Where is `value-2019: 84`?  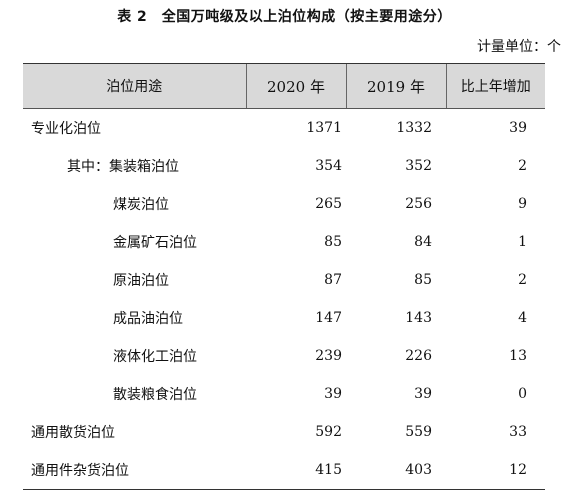 value-2019: 84 is located at coordinates (423, 242).